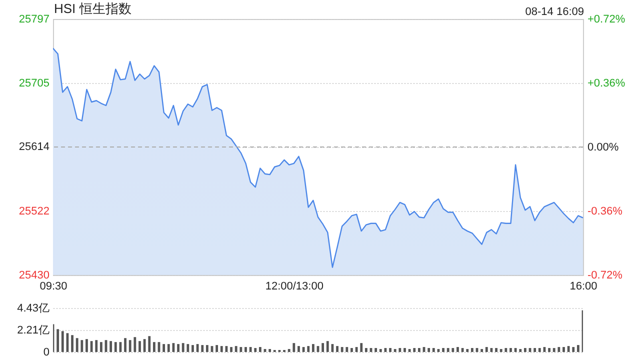 The image size is (640, 360). I want to click on x-tick-label: 09:30, so click(54, 286).